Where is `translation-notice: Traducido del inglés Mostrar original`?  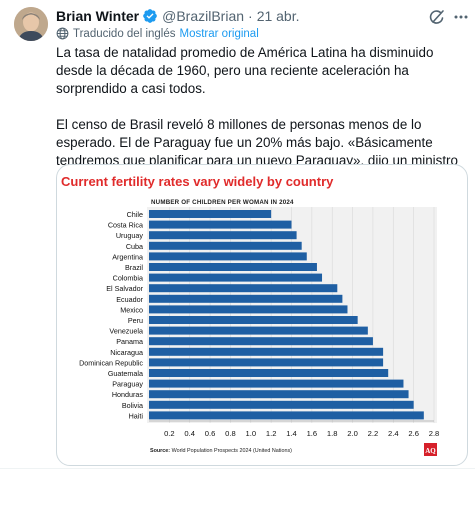 translation-notice: Traducido del inglés Mostrar original is located at coordinates (157, 33).